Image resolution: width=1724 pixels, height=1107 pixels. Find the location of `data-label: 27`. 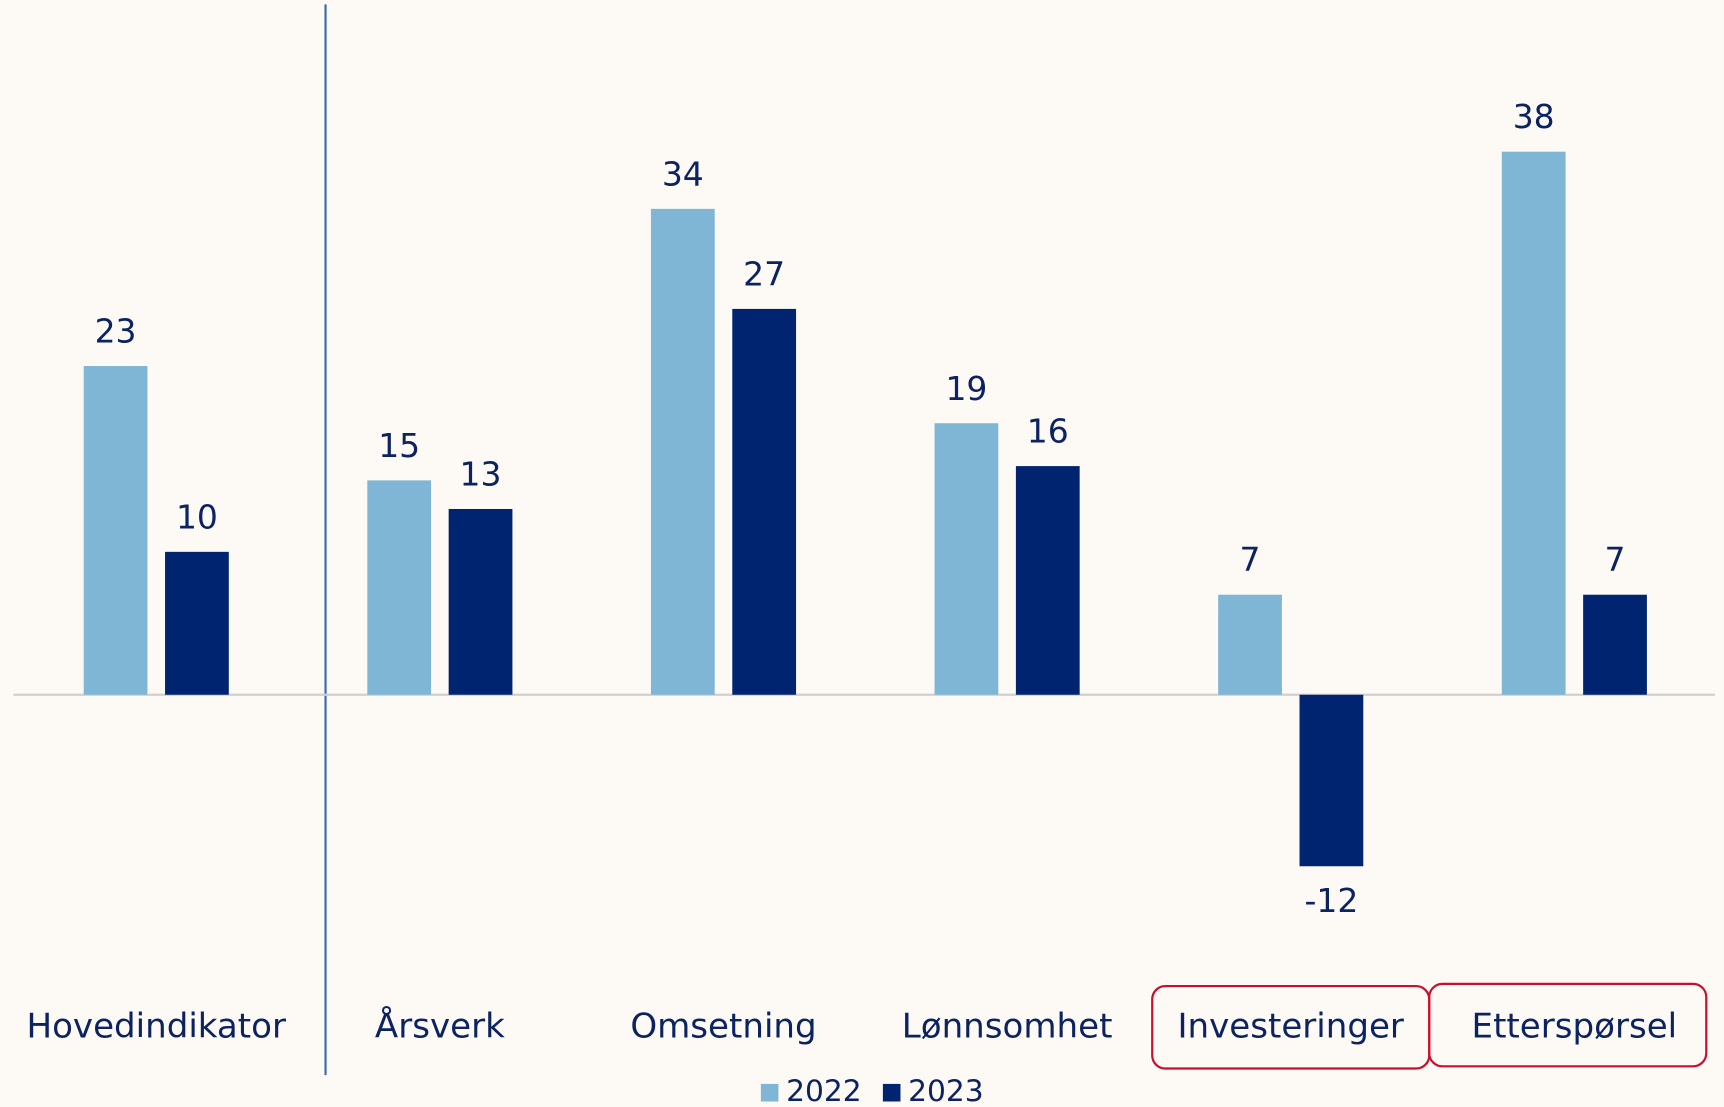

data-label: 27 is located at coordinates (764, 273).